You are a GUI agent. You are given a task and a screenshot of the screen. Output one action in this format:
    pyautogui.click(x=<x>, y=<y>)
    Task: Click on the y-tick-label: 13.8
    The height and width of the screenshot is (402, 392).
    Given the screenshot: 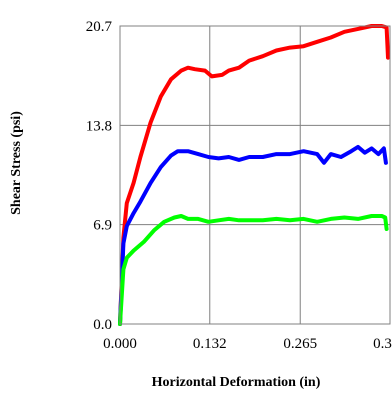 What is the action you would take?
    pyautogui.click(x=99, y=126)
    